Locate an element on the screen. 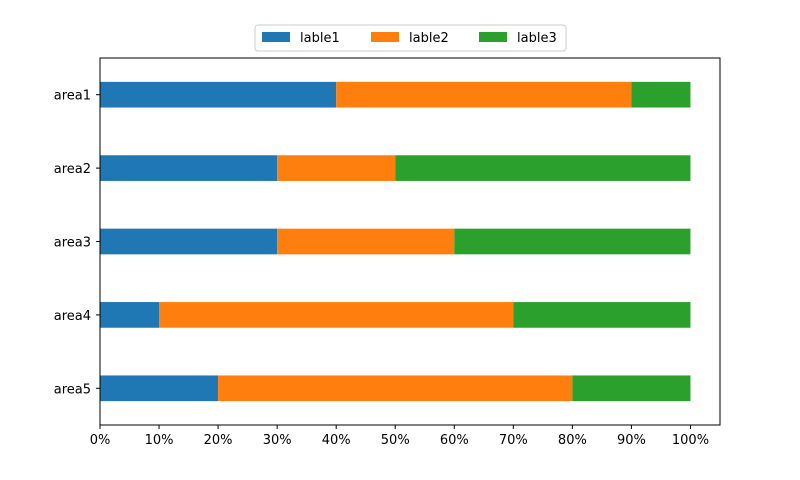  y-axis: area1 area2 area3 area4 area5 is located at coordinates (77, 243).